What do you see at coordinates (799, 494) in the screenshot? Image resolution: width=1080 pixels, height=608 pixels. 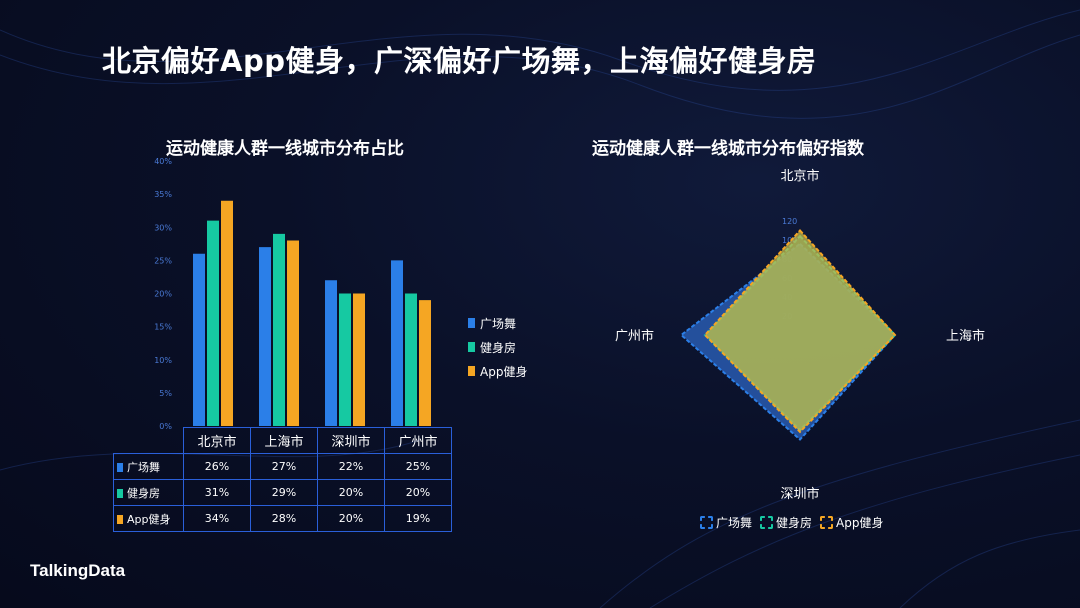 I see `radar-axis-label: 深圳市` at bounding box center [799, 494].